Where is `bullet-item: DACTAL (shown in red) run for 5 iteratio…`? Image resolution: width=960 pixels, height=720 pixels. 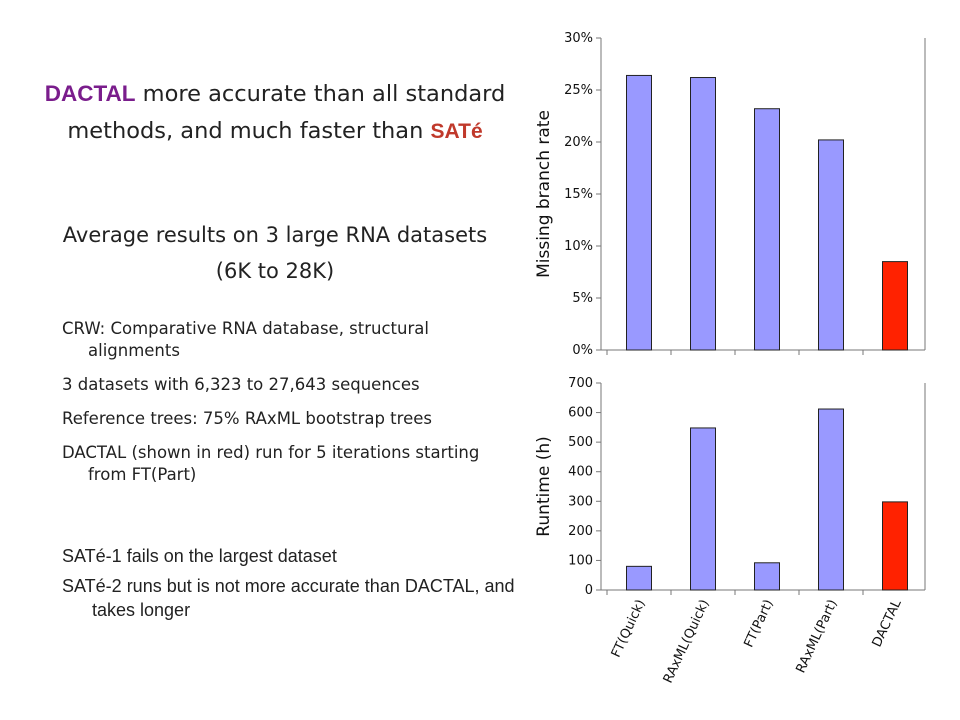
bullet-item: DACTAL (shown in red) run for 5 iteratio… is located at coordinates (271, 463).